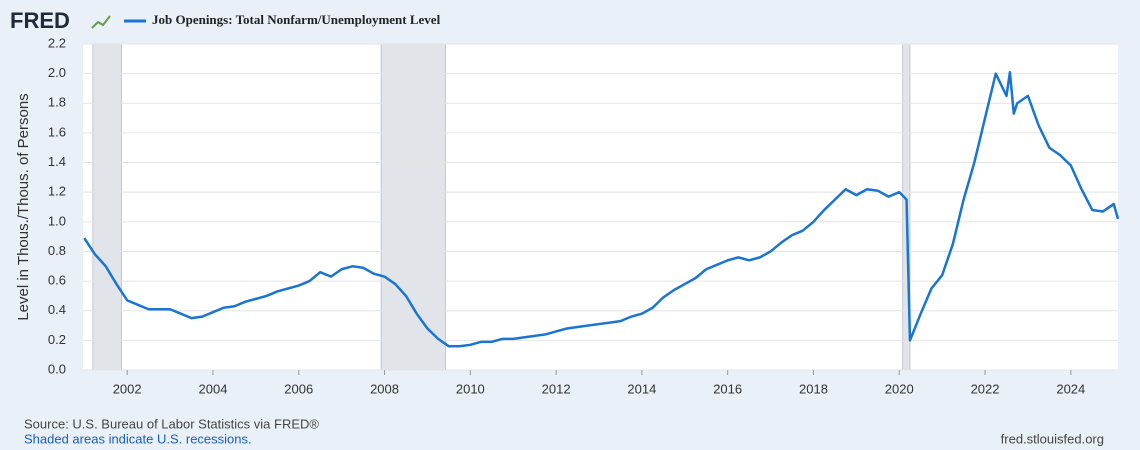 The width and height of the screenshot is (1140, 450). I want to click on x-tick-label: 2014, so click(641, 388).